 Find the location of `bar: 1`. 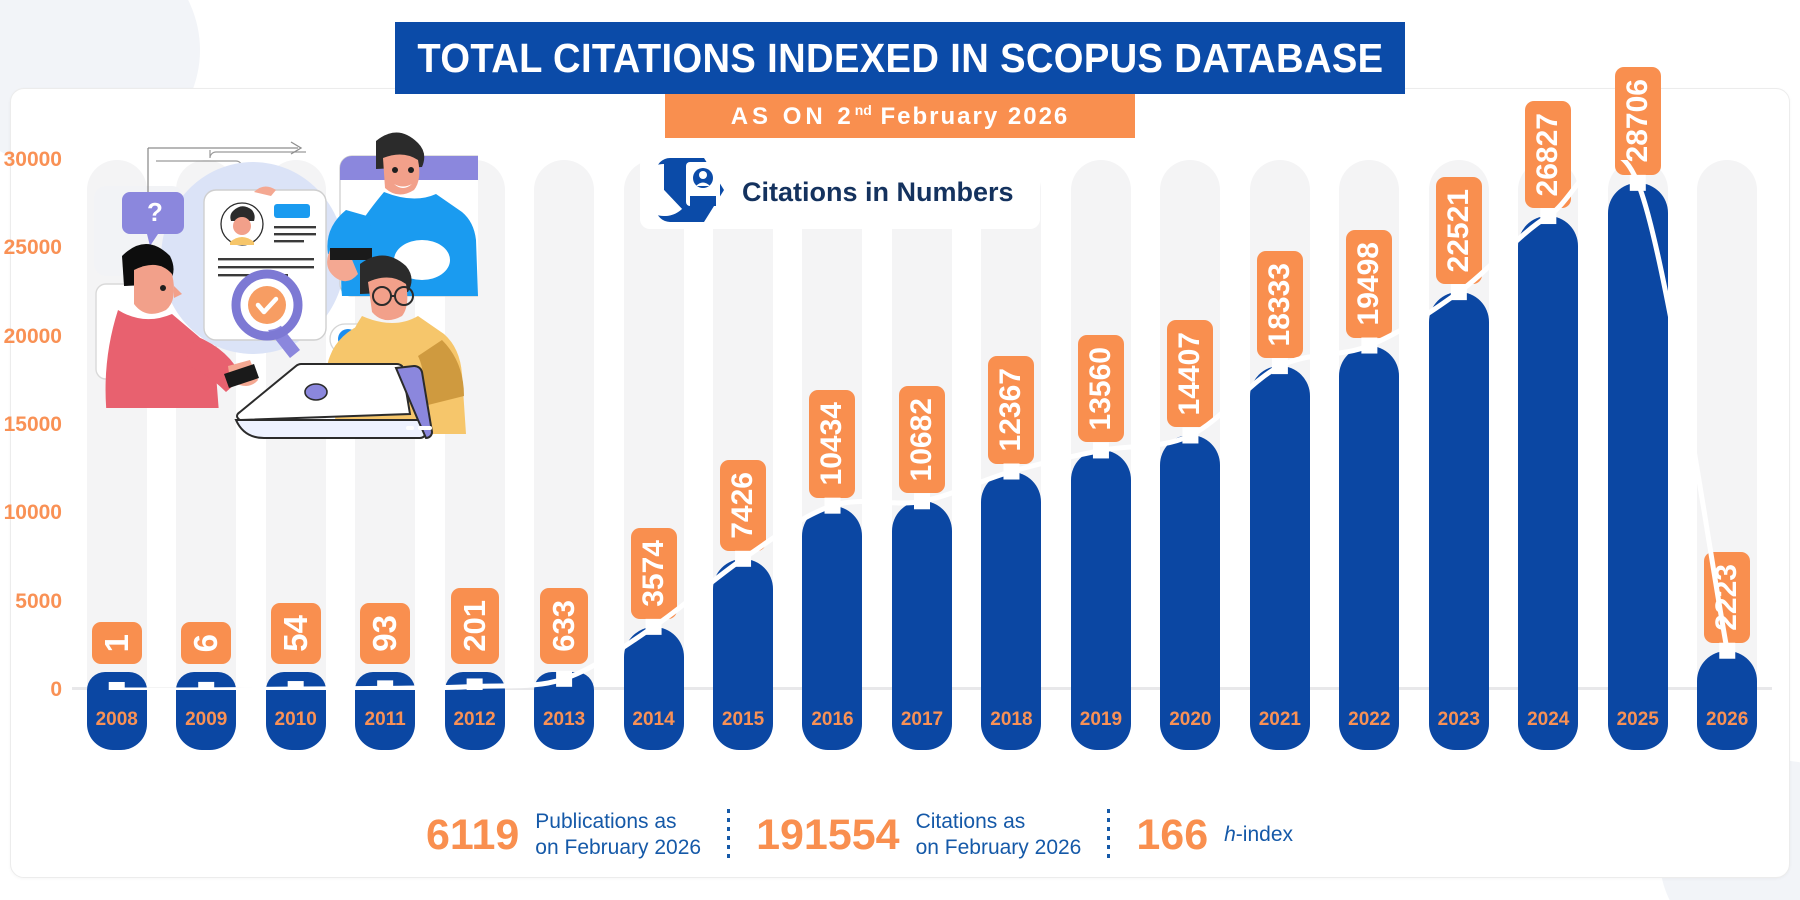

bar: 1 is located at coordinates (116, 655).